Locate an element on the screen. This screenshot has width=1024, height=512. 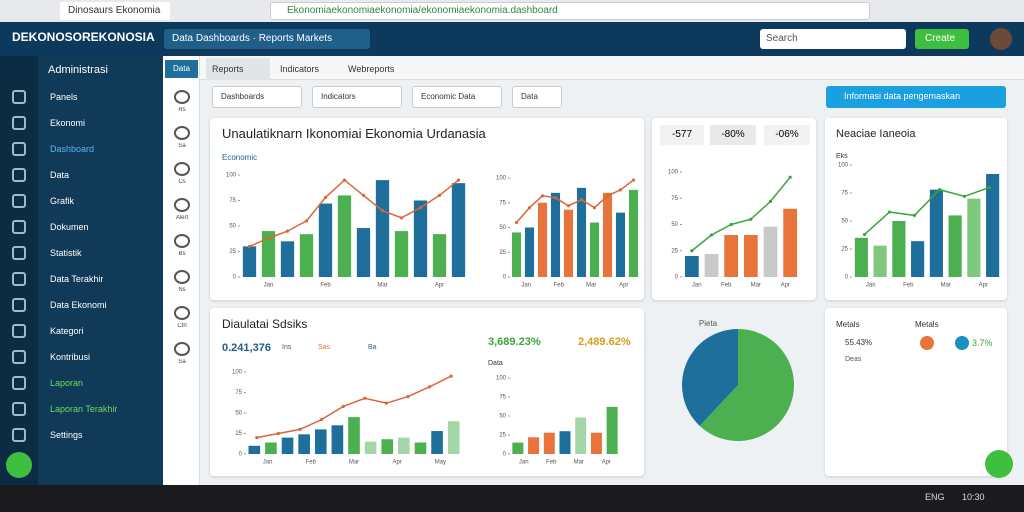
legend-item: Ins is located at coordinates (287, 347).